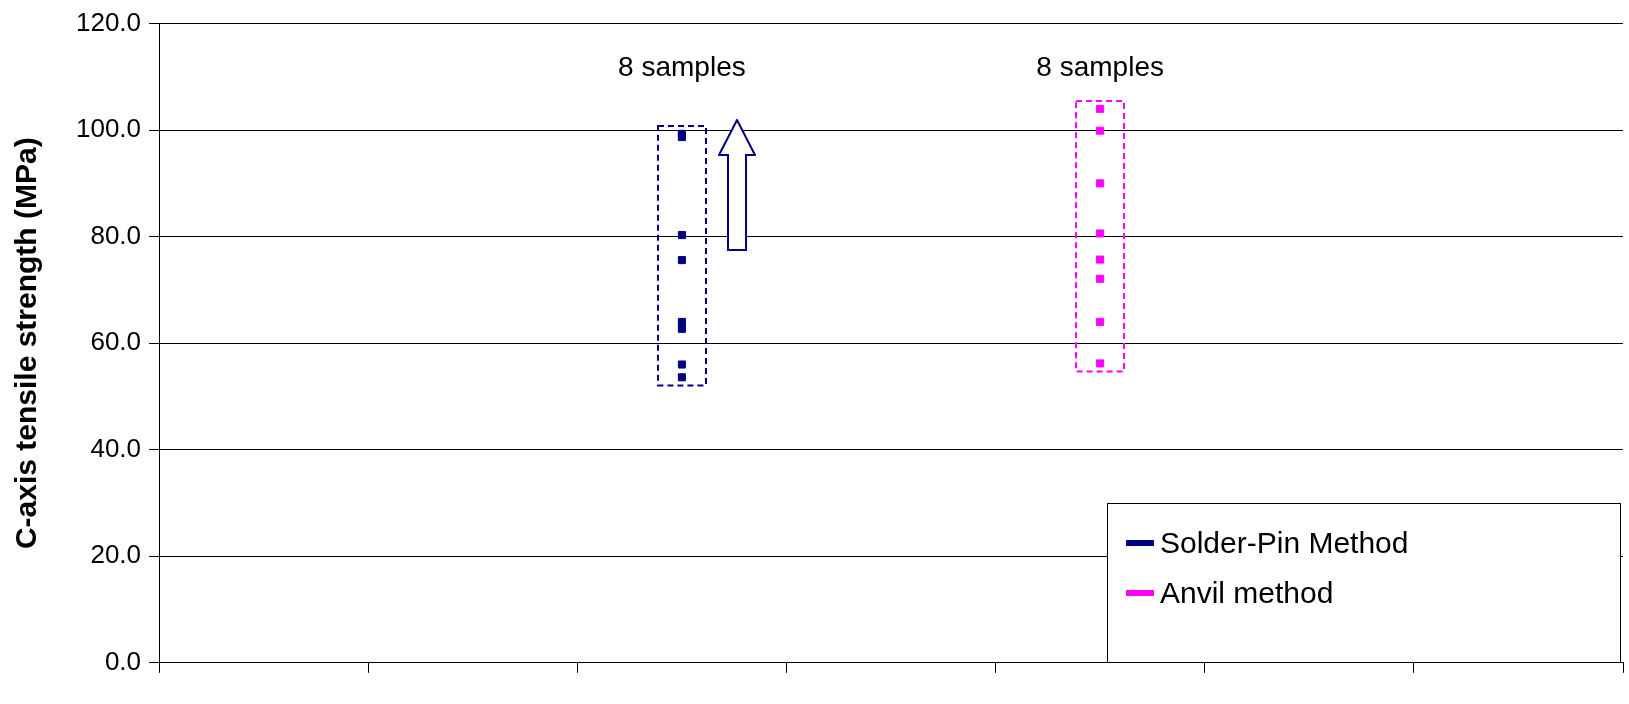 The width and height of the screenshot is (1629, 704). What do you see at coordinates (1247, 592) in the screenshot?
I see `legend-label: Anvil method` at bounding box center [1247, 592].